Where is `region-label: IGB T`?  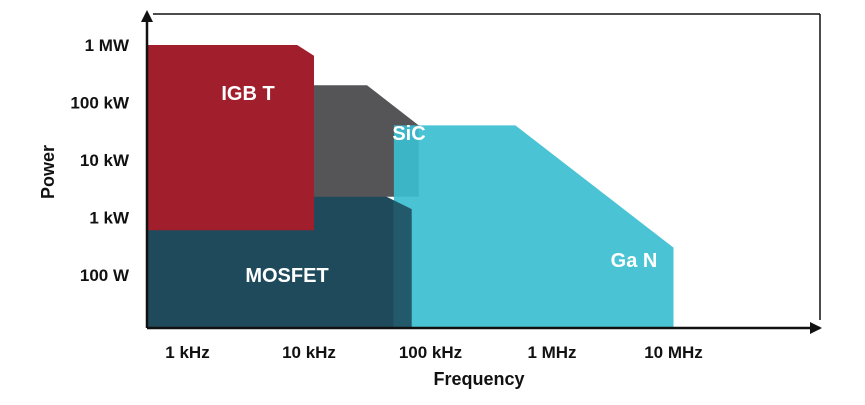 region-label: IGB T is located at coordinates (247, 94).